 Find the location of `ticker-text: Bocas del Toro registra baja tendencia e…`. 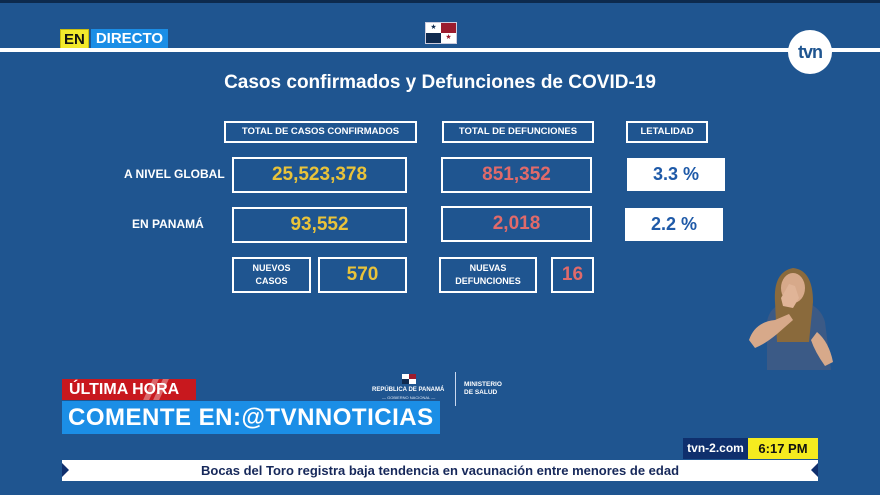

ticker-text: Bocas del Toro registra baja tendencia e… is located at coordinates (440, 470).